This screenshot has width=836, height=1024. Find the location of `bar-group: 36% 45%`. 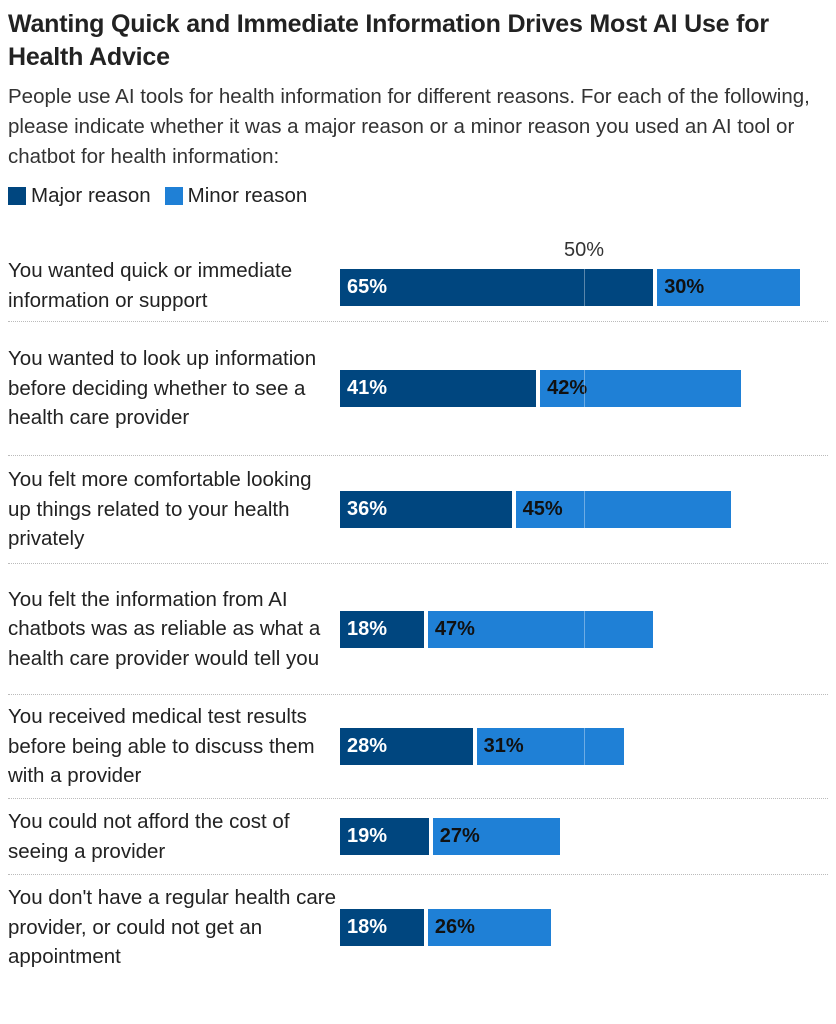

bar-group: 36% 45% is located at coordinates (584, 509).